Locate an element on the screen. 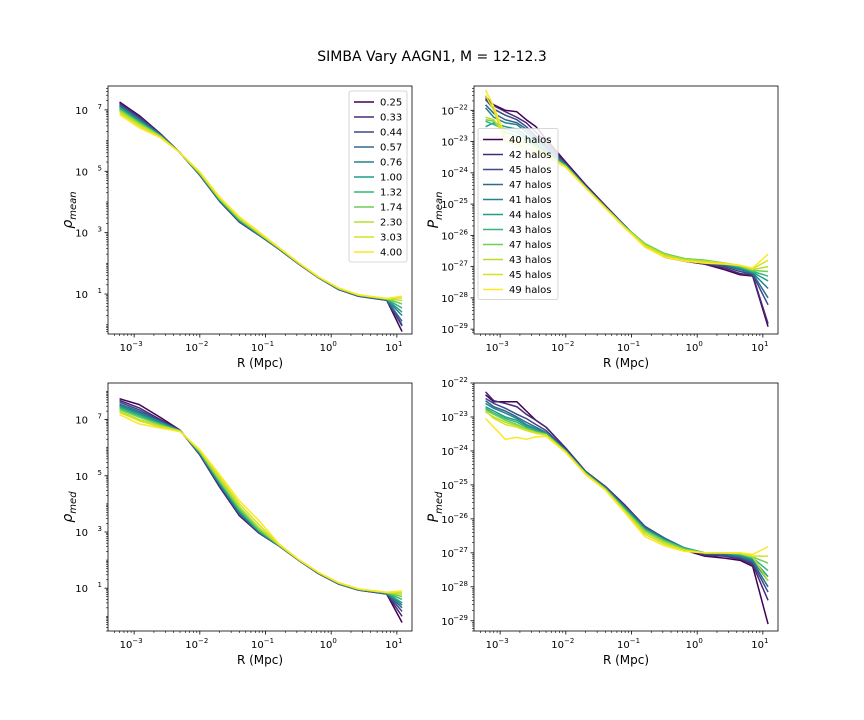  y-tick-exponent: −22 is located at coordinates (460, 107).